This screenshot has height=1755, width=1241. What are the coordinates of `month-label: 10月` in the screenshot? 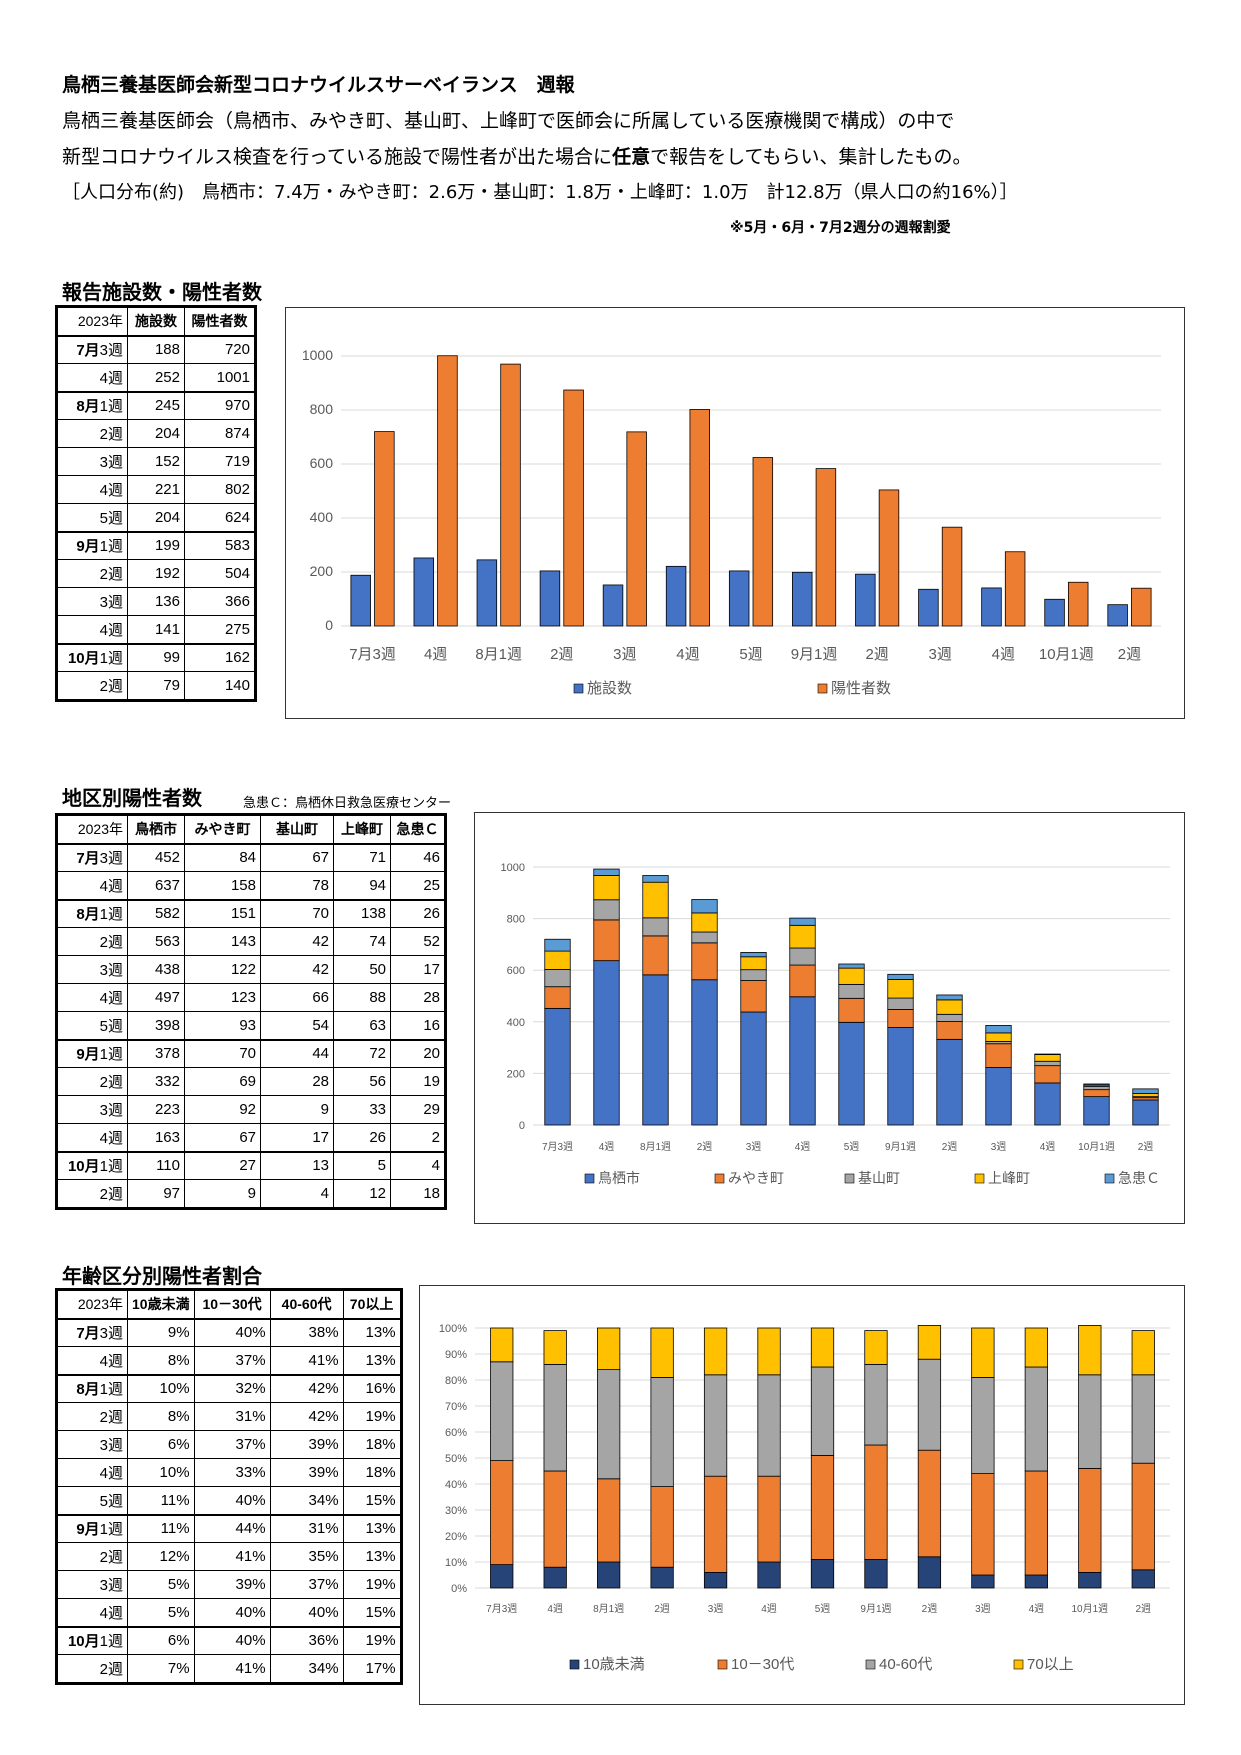 It's located at (83, 1642).